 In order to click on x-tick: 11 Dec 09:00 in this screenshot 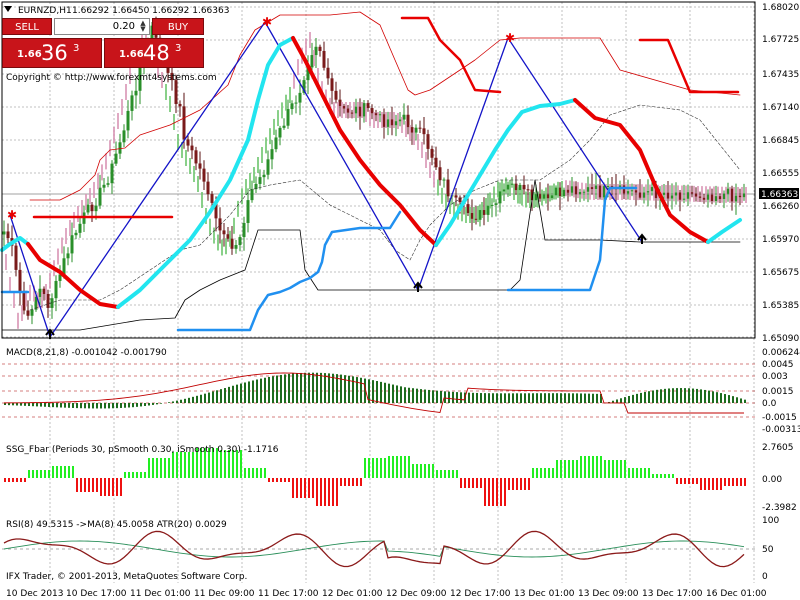, I will do `click(224, 594)`.